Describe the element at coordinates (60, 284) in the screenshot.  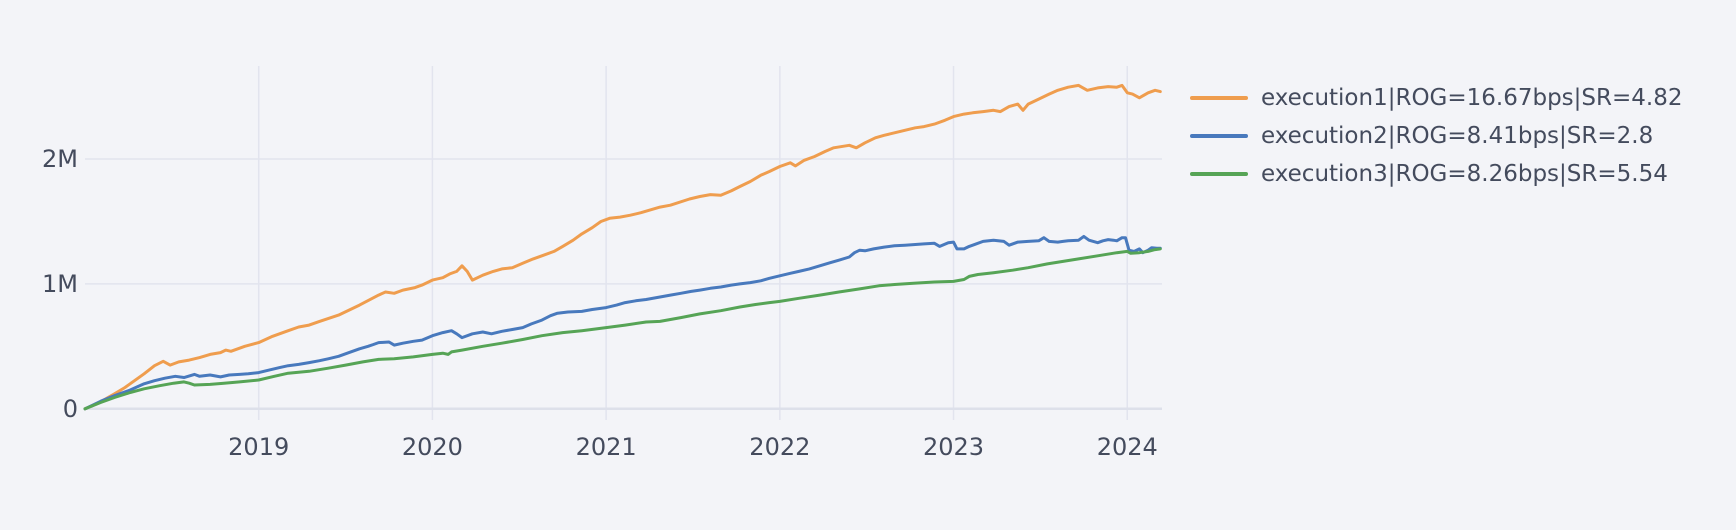
I see `y-tick-label-1M: 1M` at that location.